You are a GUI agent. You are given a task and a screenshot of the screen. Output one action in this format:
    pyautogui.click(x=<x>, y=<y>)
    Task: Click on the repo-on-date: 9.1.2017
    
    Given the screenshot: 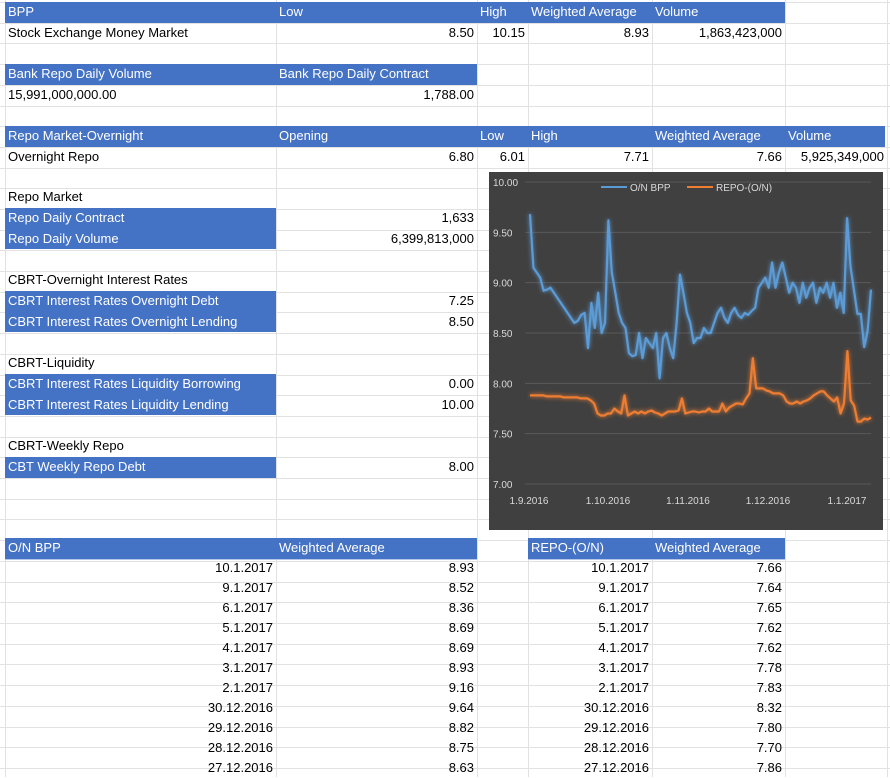 What is the action you would take?
    pyautogui.click(x=623, y=587)
    